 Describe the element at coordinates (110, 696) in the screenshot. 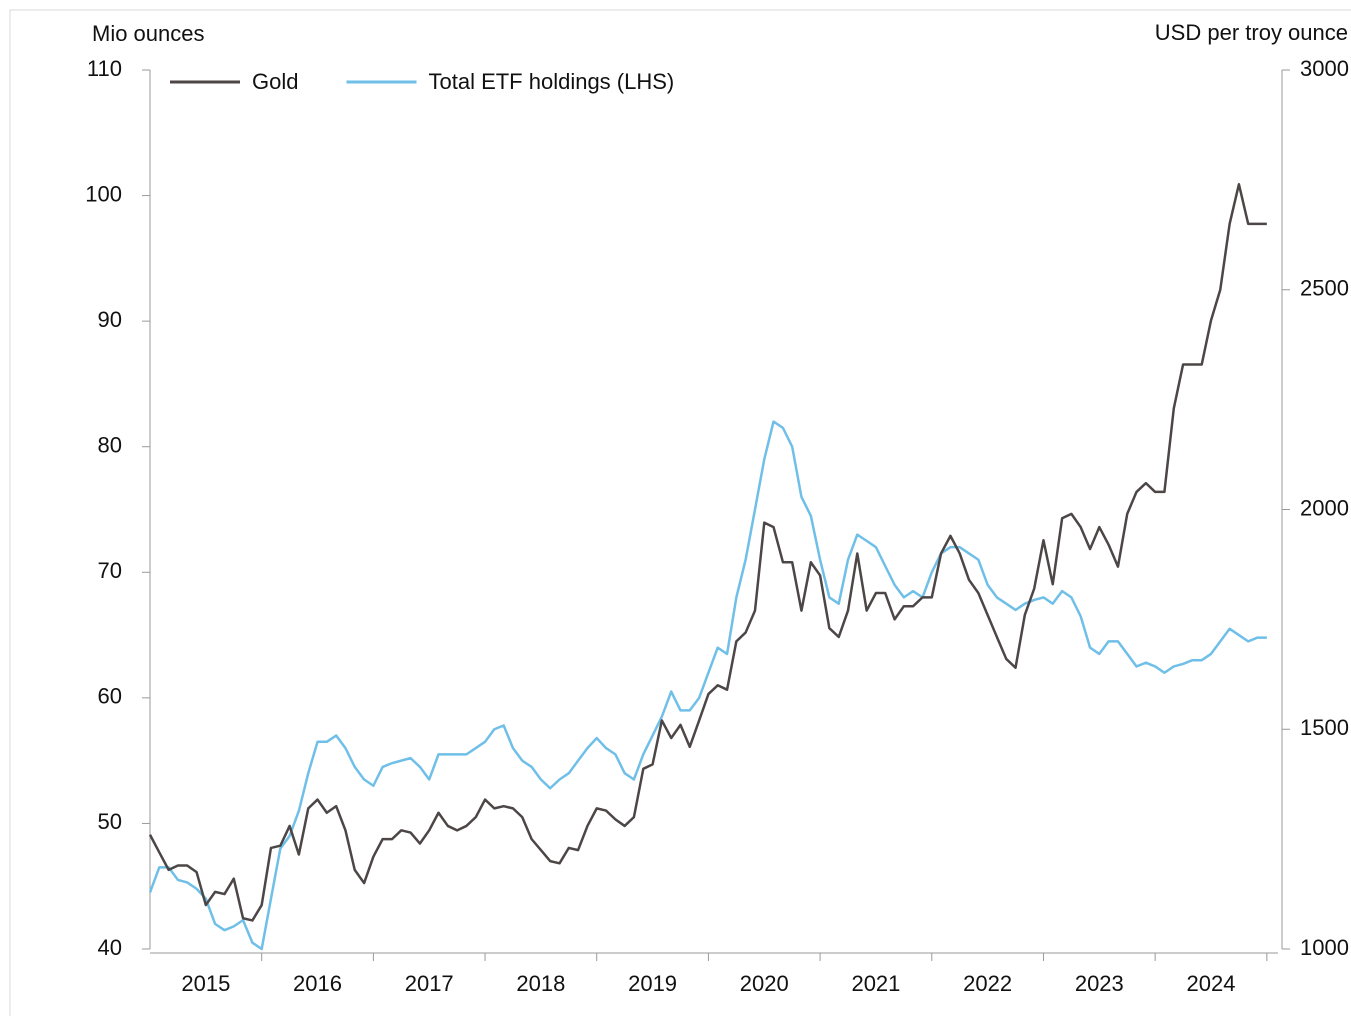

I see `y-tick-label: 60` at that location.